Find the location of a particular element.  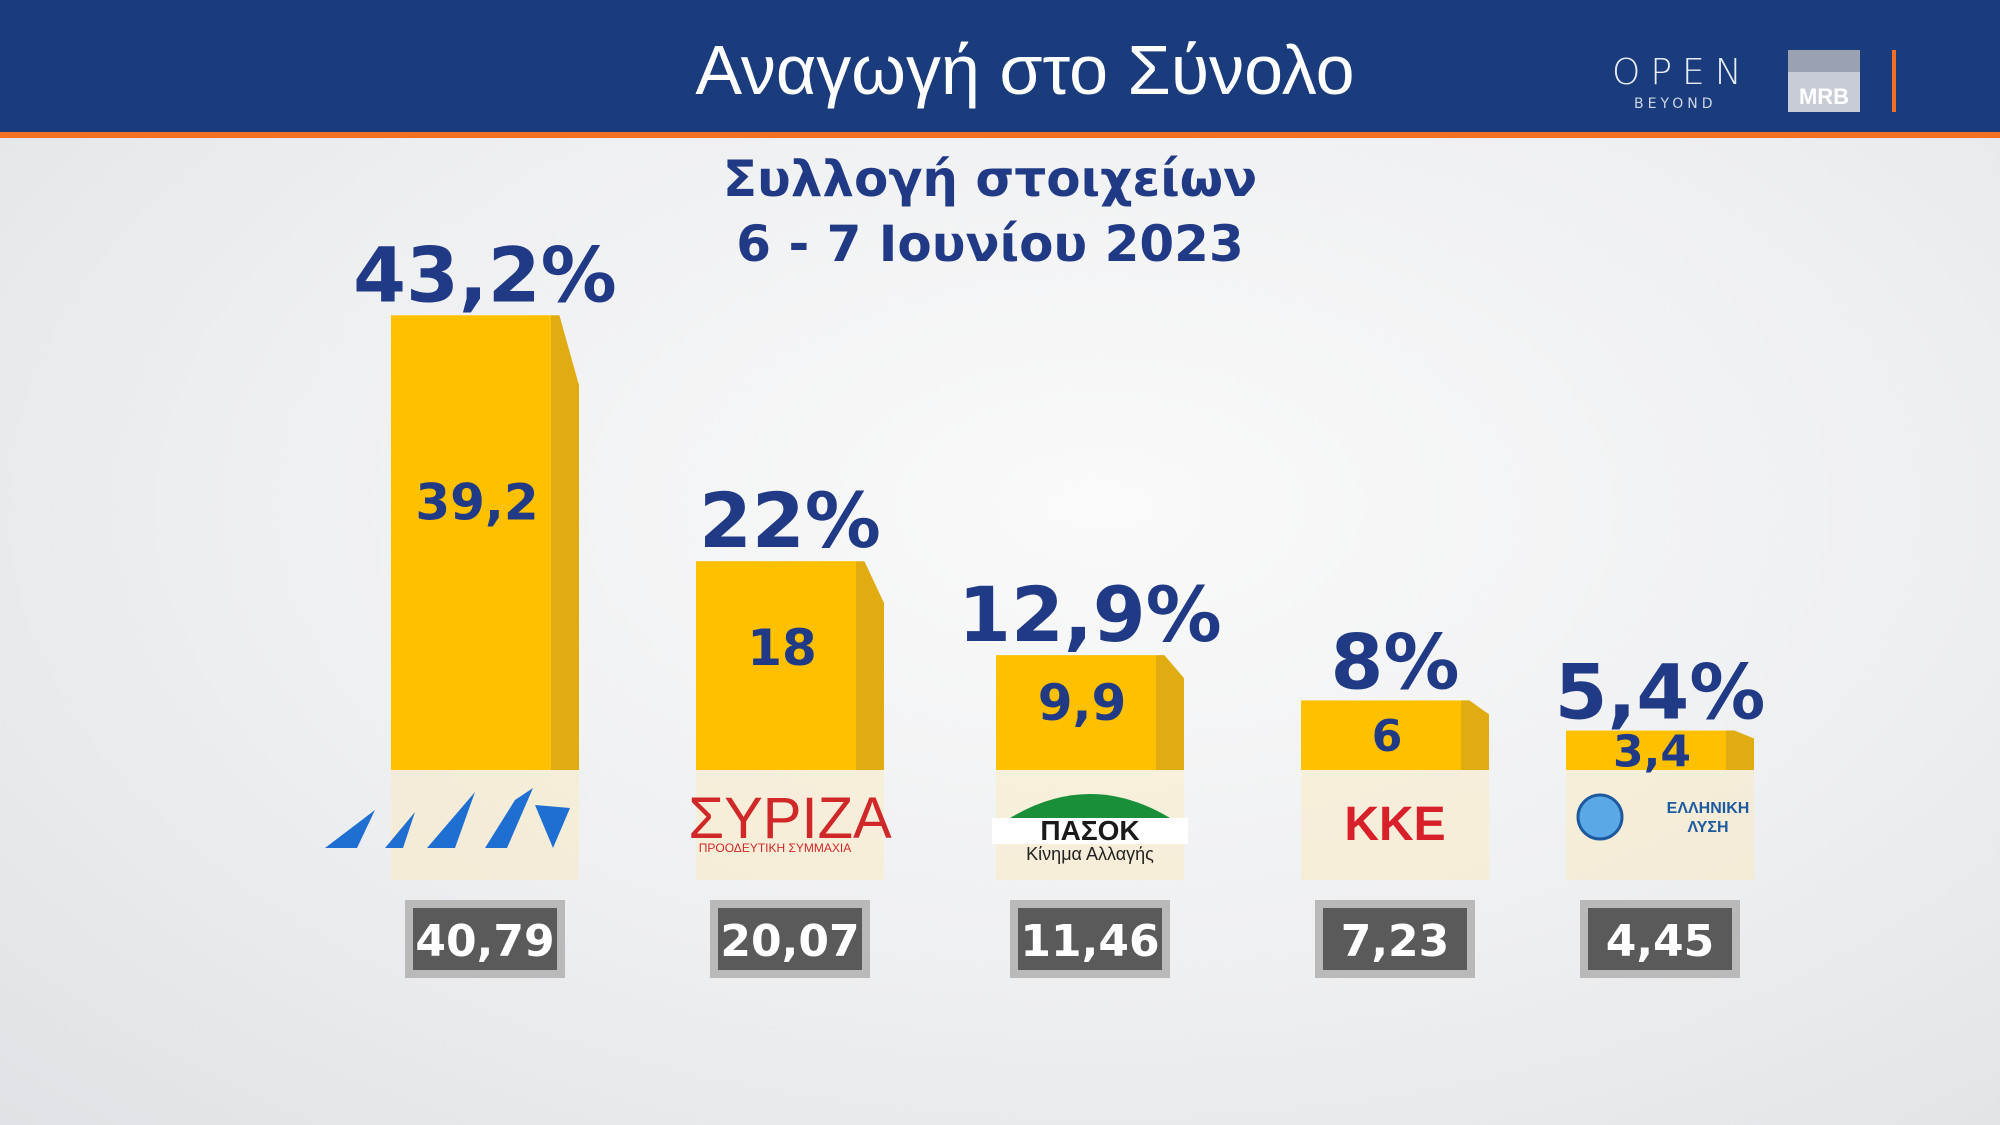

bar-value-label: 3,4 is located at coordinates (1652, 751).